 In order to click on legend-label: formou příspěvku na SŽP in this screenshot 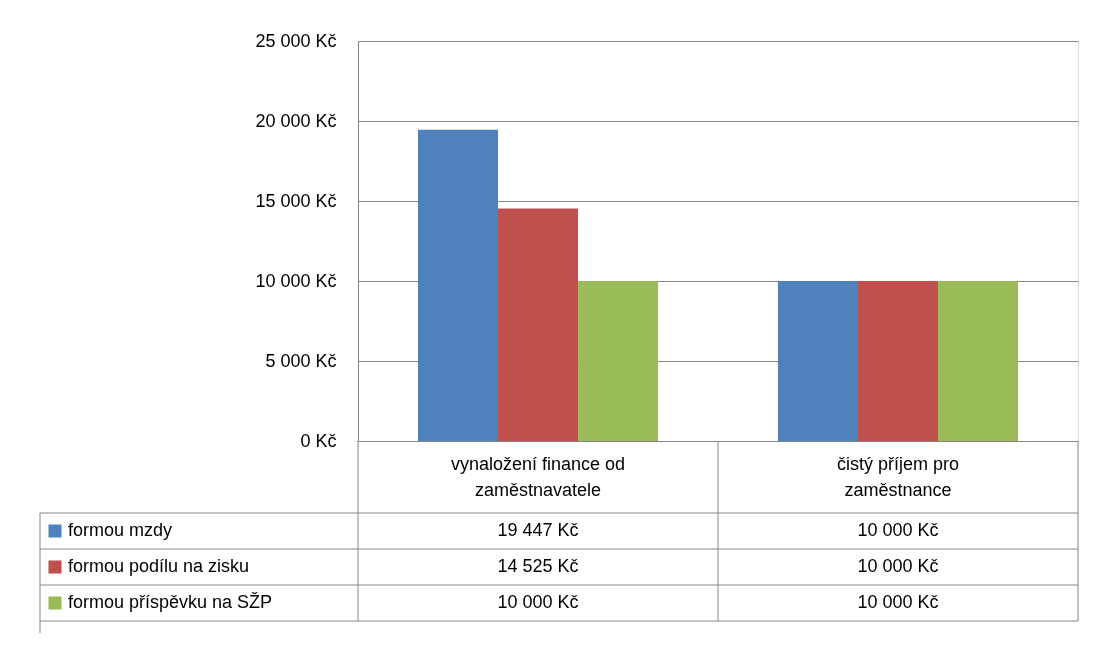, I will do `click(170, 602)`.